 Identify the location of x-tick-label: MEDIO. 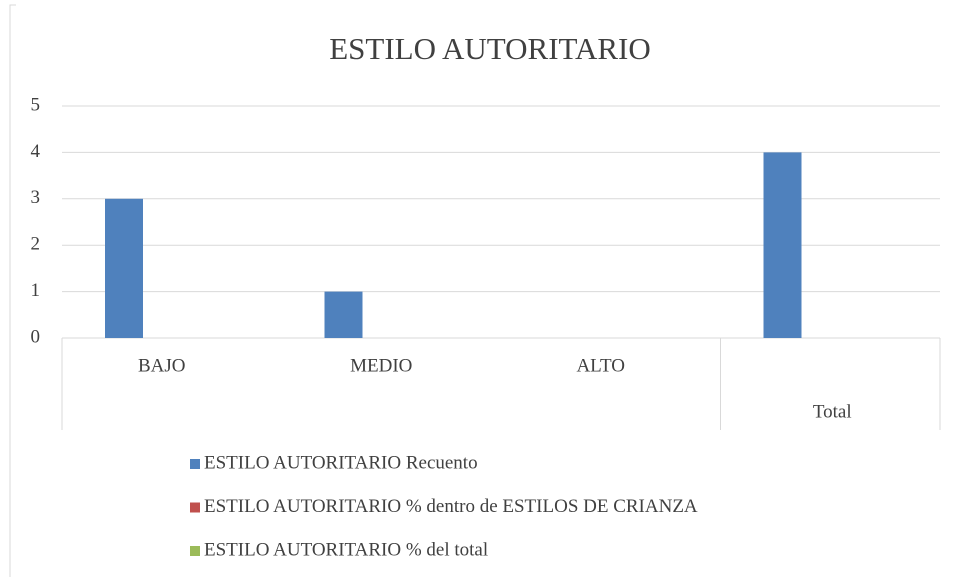
(381, 365).